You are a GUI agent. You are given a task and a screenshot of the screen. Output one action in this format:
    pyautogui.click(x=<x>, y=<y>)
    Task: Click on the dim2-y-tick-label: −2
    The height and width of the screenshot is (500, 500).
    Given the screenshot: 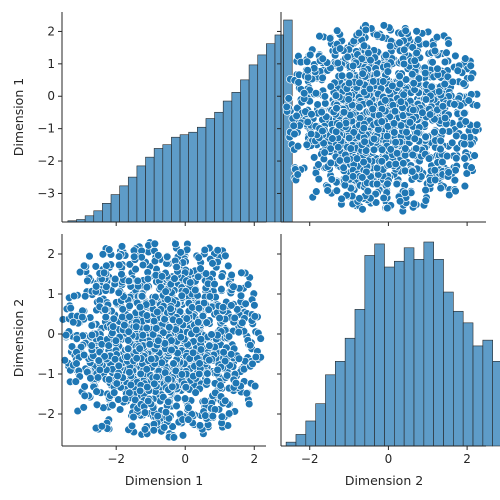 What is the action you would take?
    pyautogui.click(x=46, y=414)
    